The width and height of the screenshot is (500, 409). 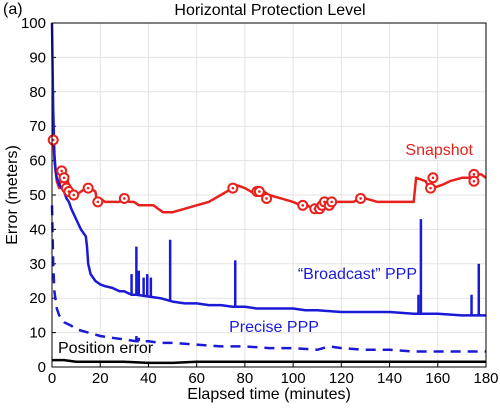 I want to click on y-tick-label: 40, so click(x=37, y=229).